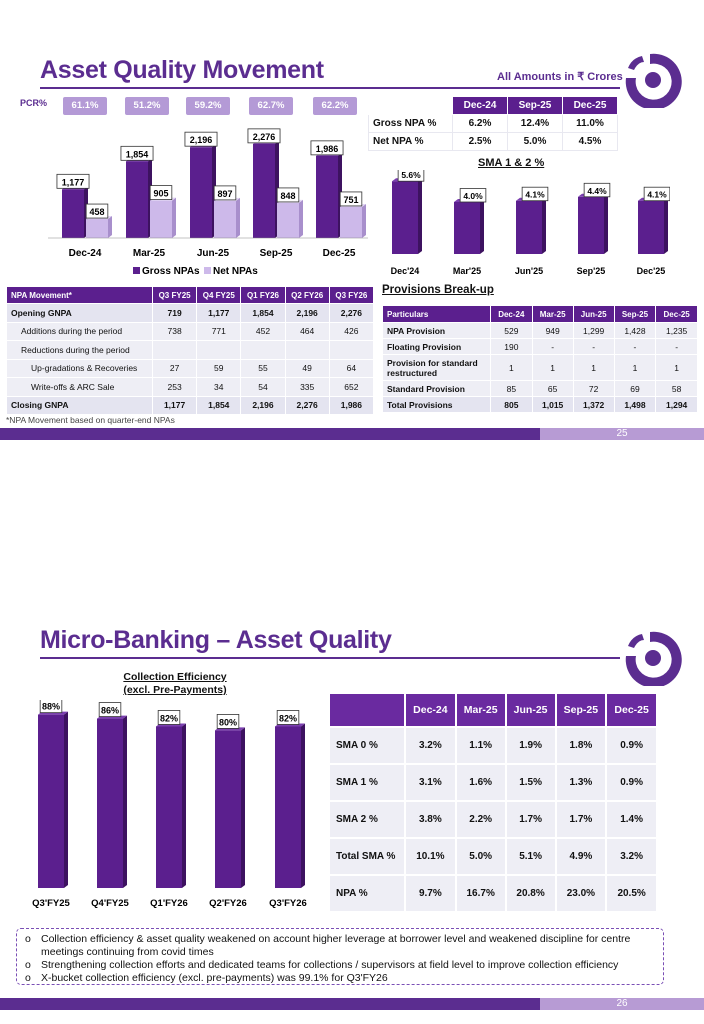 The height and width of the screenshot is (1024, 704). Describe the element at coordinates (411, 175) in the screenshot. I see `svg-text: 5.6%` at that location.